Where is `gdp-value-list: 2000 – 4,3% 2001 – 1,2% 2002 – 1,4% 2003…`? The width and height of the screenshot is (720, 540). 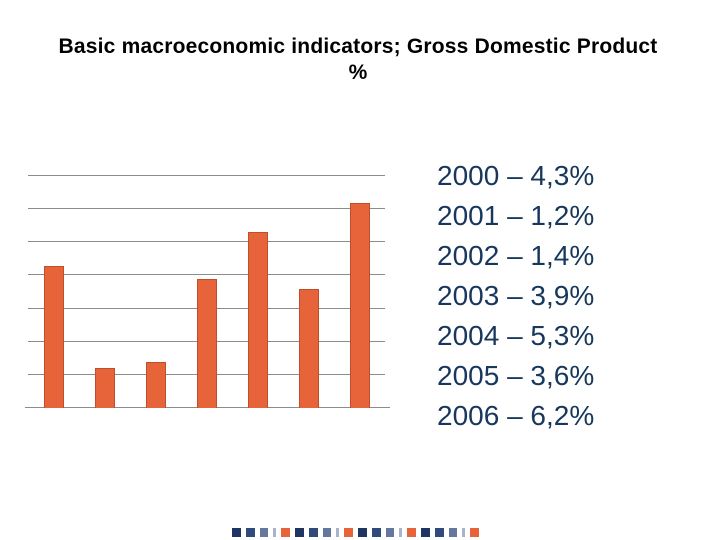 gdp-value-list: 2000 – 4,3% 2001 – 1,2% 2002 – 1,4% 2003… is located at coordinates (515, 296).